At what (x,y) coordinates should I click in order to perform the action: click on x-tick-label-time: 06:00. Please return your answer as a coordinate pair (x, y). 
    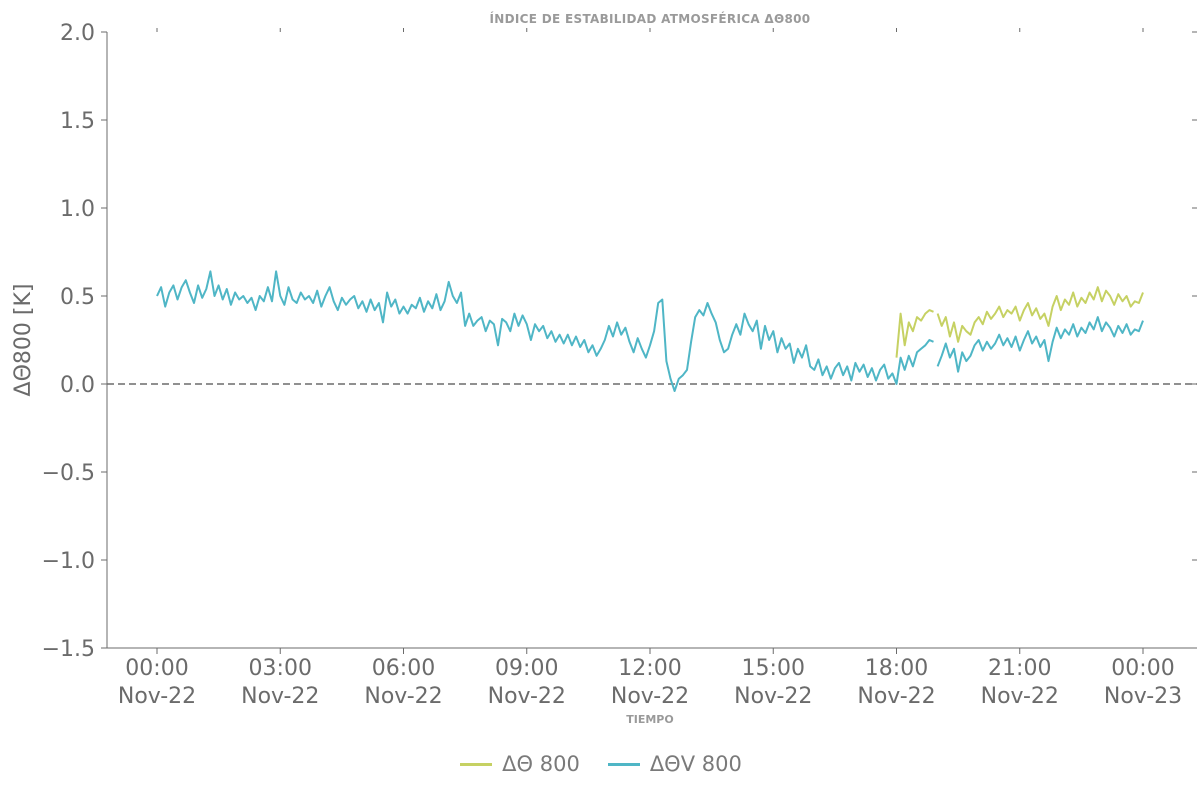
    Looking at the image, I should click on (403, 668).